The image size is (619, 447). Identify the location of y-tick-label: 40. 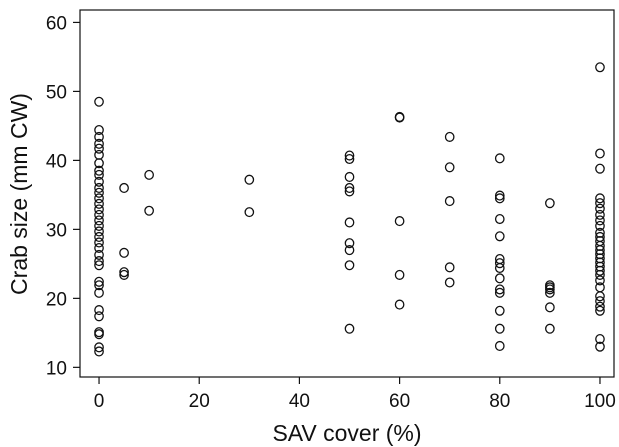
(56, 161).